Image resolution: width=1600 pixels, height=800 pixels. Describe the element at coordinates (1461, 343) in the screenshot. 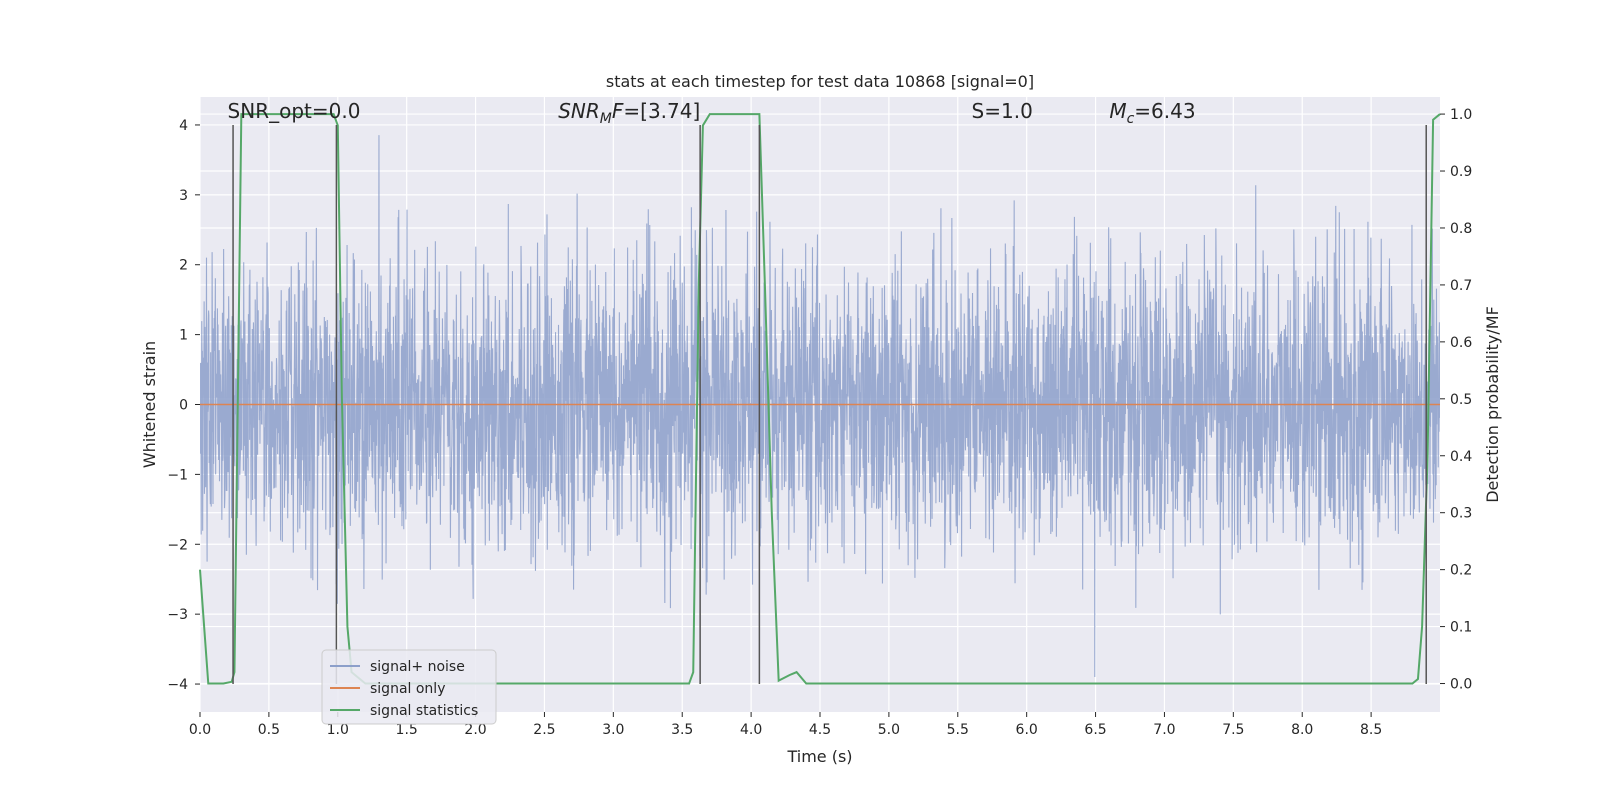

I see `y-tick-label-right: 0.6` at that location.